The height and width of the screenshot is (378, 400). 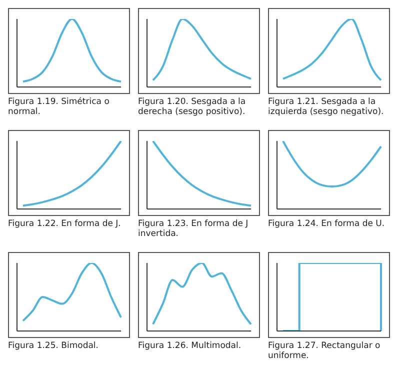 What do you see at coordinates (192, 107) in the screenshot?
I see `text: Figura 1.20. Sesgada a la derecha (sesgo positivo).` at bounding box center [192, 107].